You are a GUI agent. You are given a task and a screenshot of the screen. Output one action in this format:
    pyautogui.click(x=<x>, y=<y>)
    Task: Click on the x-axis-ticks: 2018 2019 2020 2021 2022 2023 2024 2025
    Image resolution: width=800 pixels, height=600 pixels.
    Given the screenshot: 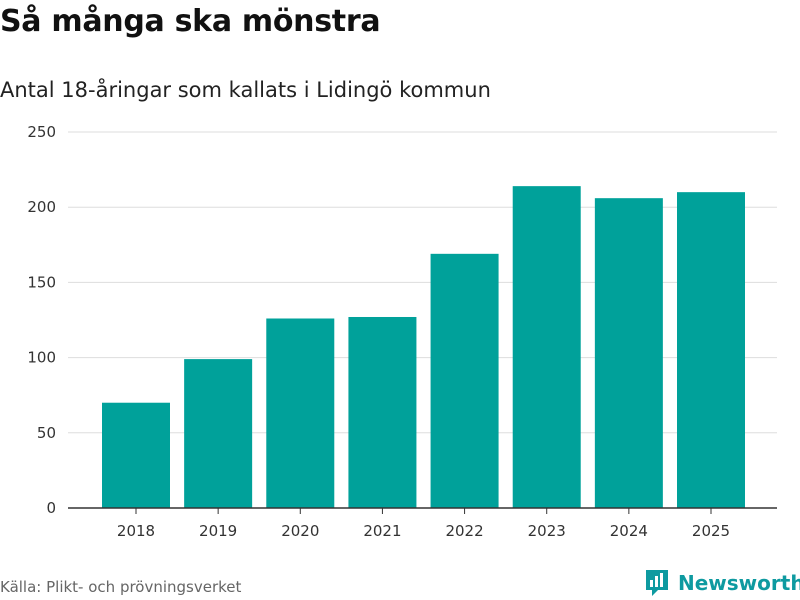 What is the action you would take?
    pyautogui.click(x=423, y=524)
    